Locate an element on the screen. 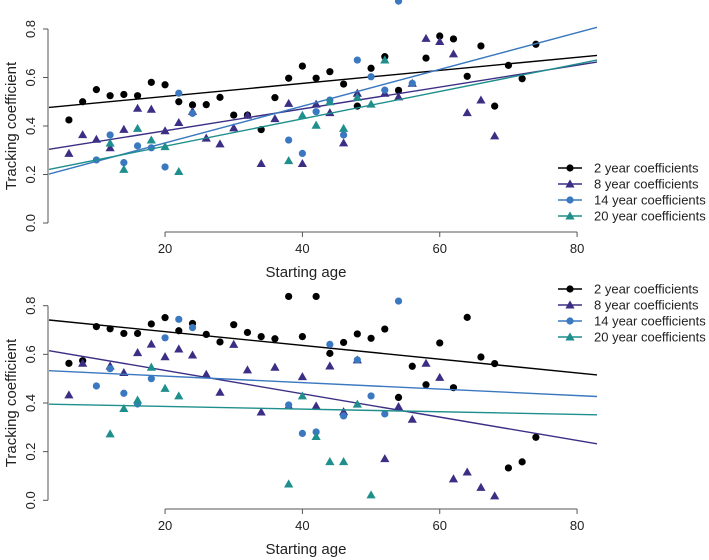 This screenshot has width=709, height=560. legend-marker-14yr is located at coordinates (570, 200).